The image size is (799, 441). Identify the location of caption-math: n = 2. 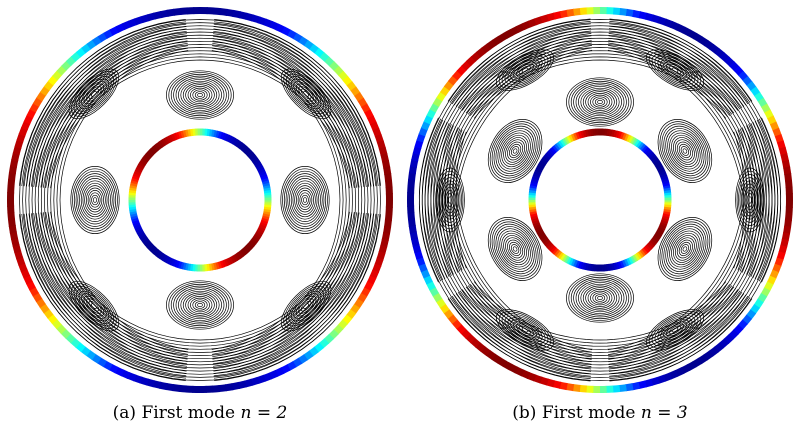
(264, 413).